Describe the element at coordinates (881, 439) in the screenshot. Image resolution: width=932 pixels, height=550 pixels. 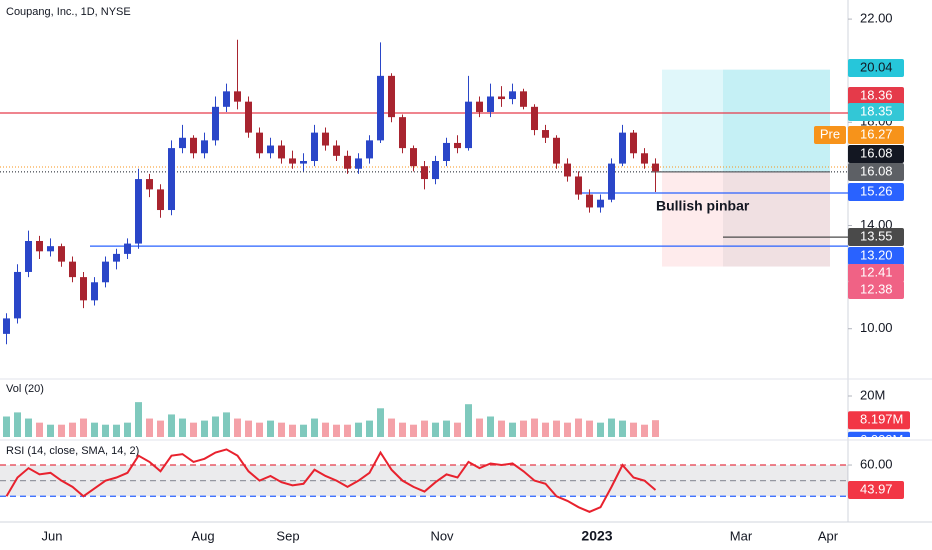
I see `volume-label: 6.000M` at that location.